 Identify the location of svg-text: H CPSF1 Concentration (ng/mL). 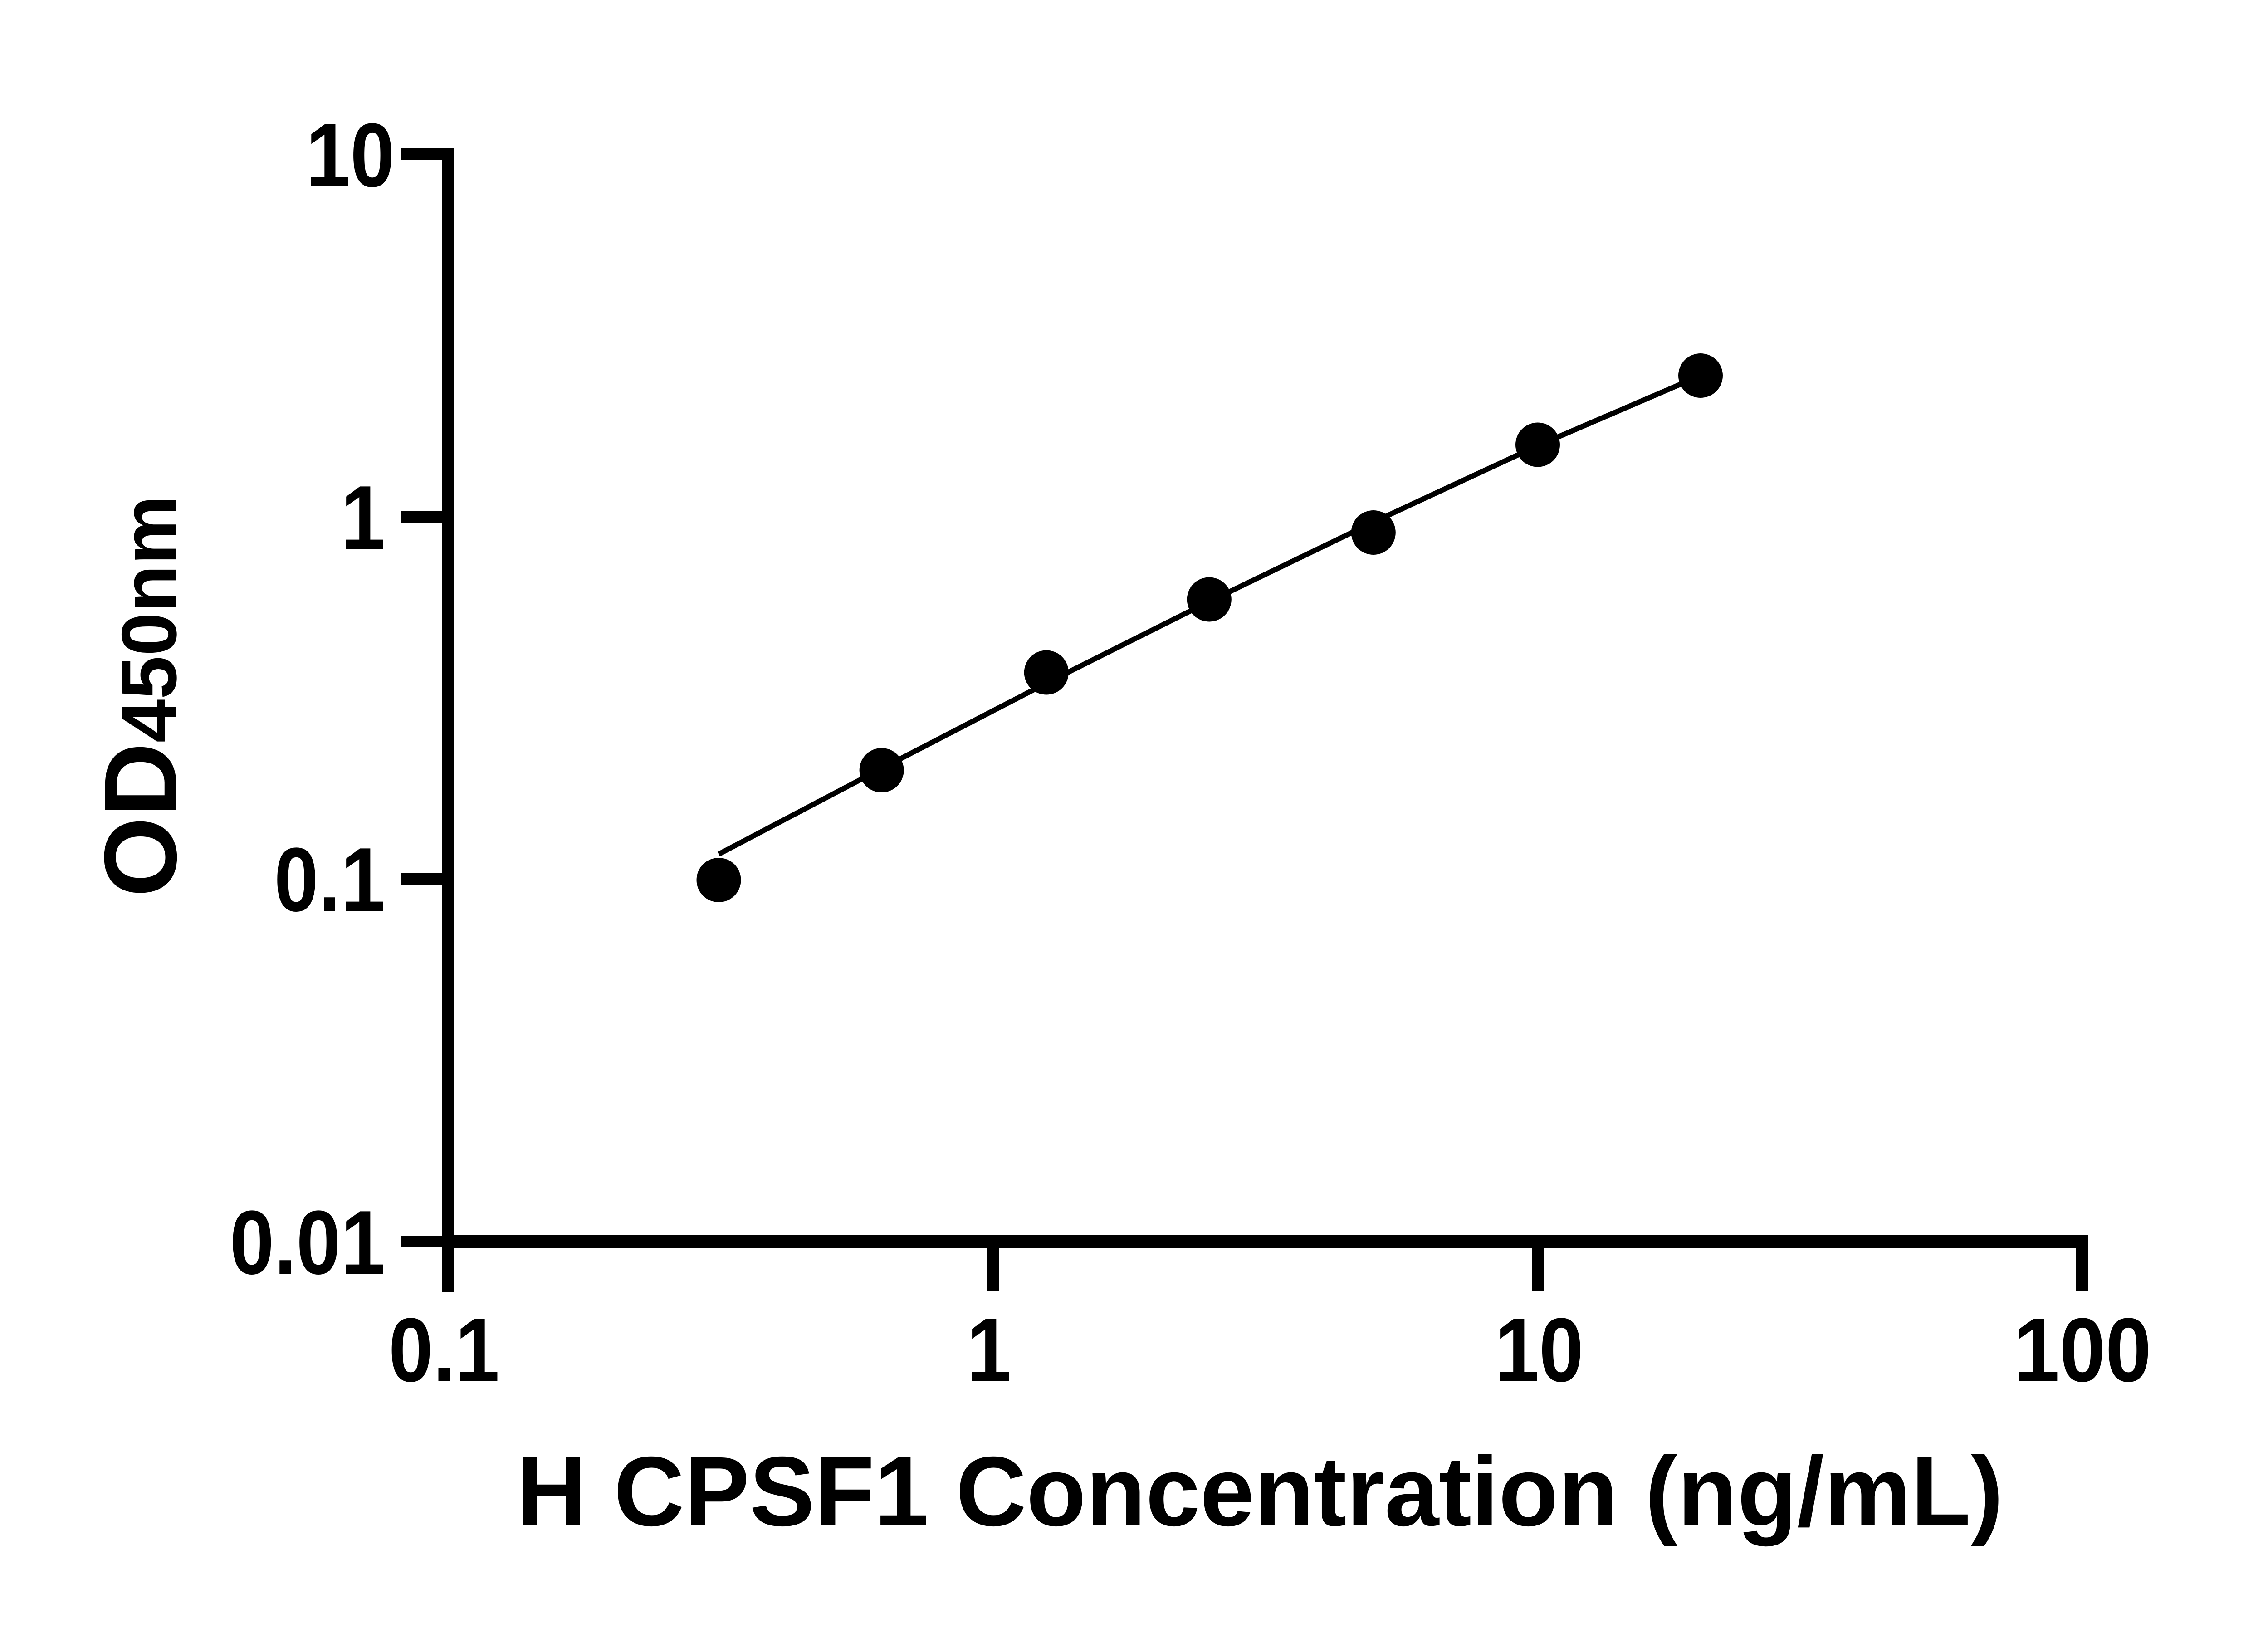
(1260, 1491).